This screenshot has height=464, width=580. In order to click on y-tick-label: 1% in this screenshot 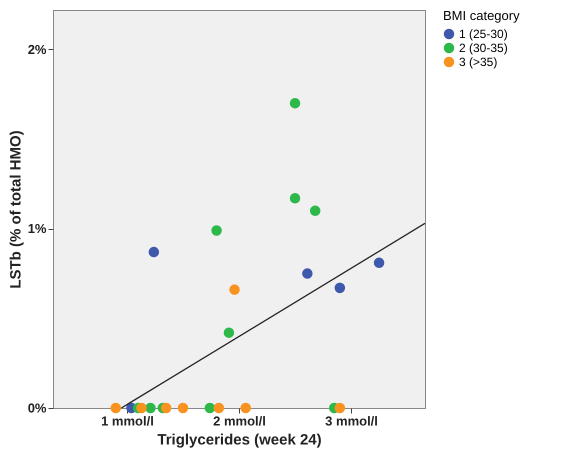, I will do `click(37, 228)`.